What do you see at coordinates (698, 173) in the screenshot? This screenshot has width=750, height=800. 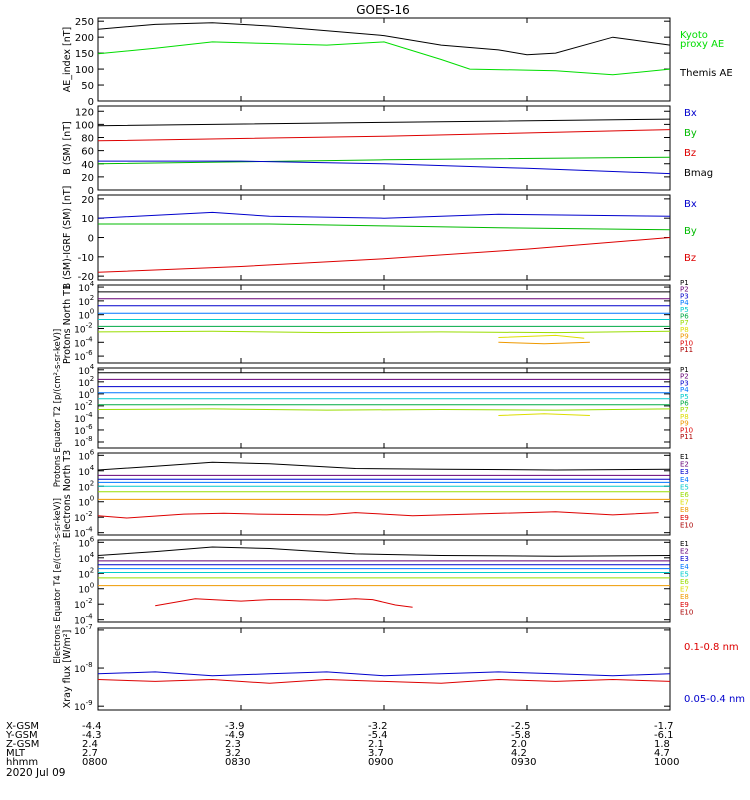 I see `legend-entry: Bmag` at bounding box center [698, 173].